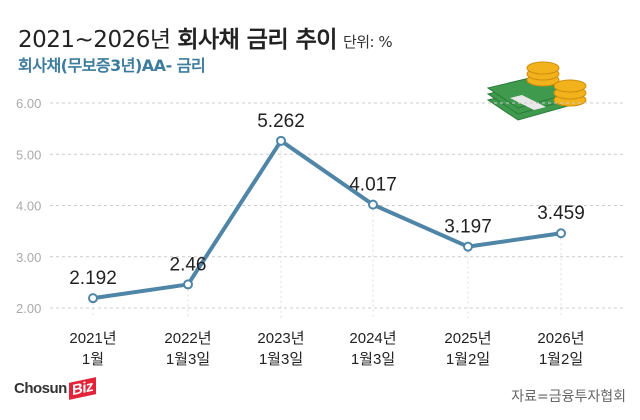 This screenshot has height=420, width=640. What do you see at coordinates (536, 91) in the screenshot?
I see `money-illustration` at bounding box center [536, 91].